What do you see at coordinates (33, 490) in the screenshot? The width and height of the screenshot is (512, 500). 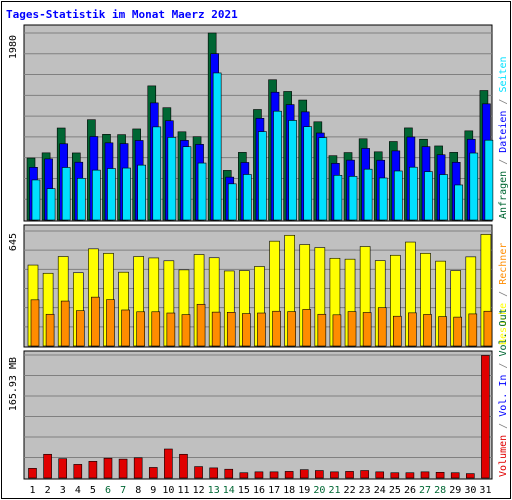 I see `x-tick-label: 1` at bounding box center [33, 490].